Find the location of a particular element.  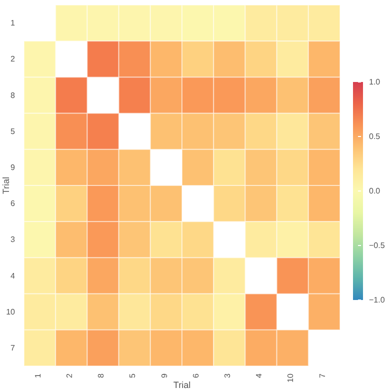

color-bar-label: −1.0 is located at coordinates (377, 300).